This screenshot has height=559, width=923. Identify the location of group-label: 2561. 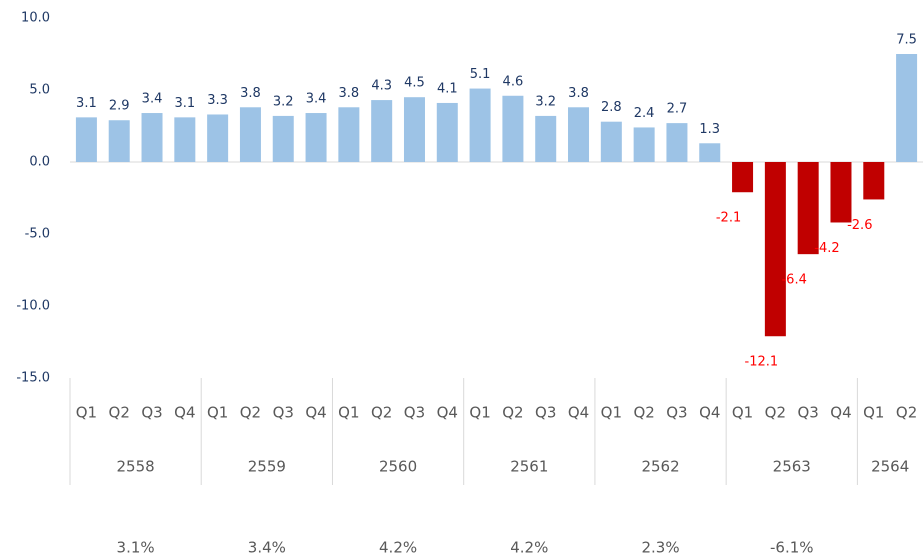
(529, 467).